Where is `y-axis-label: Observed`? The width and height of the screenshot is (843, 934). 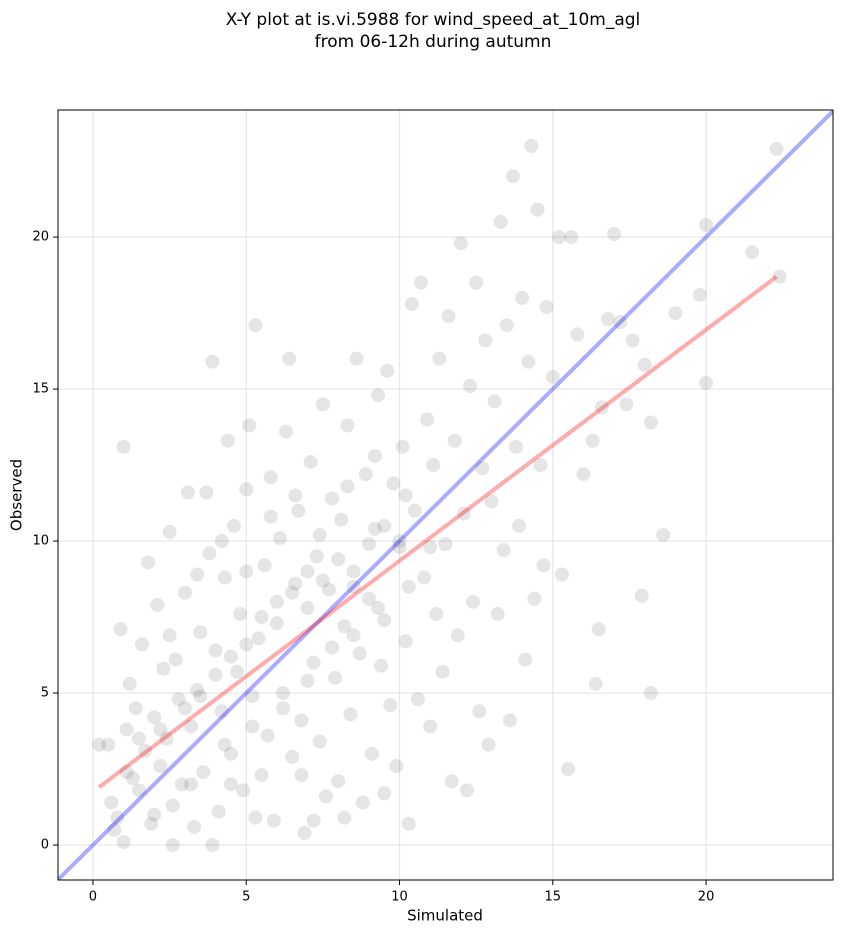
y-axis-label: Observed is located at coordinates (17, 495).